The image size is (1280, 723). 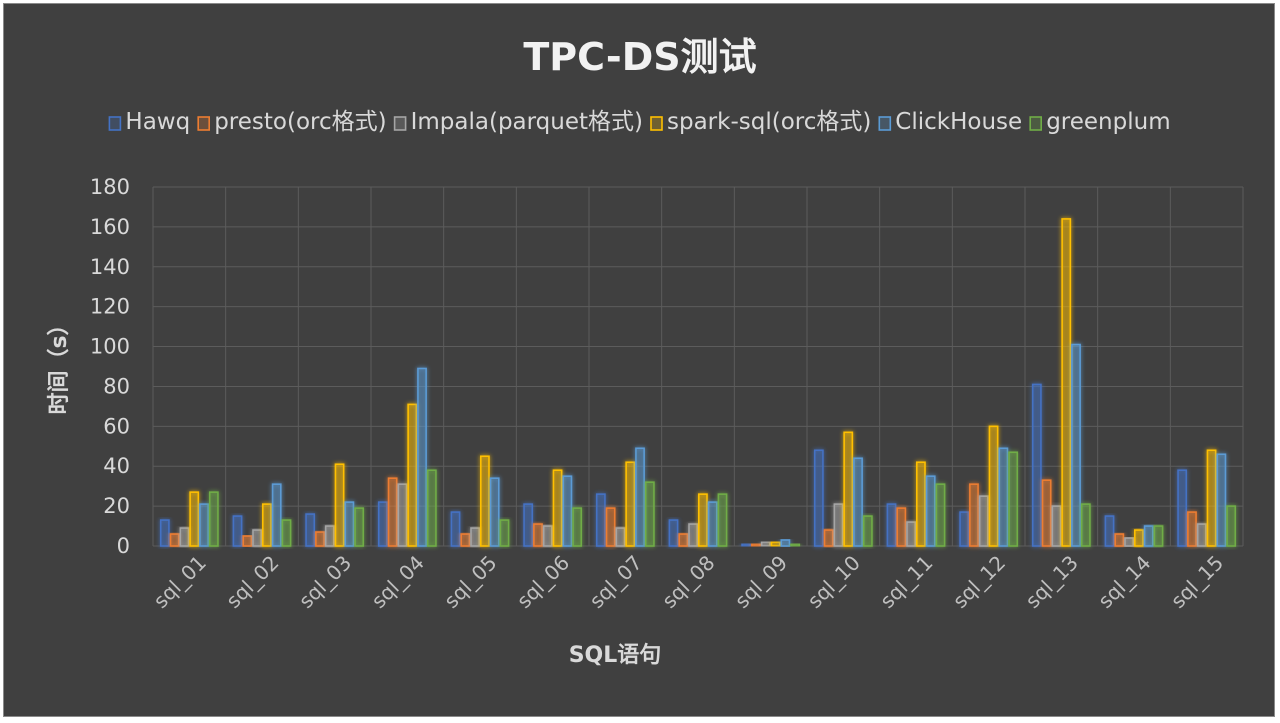 I want to click on legend-item-0: Hawq, so click(x=149, y=122).